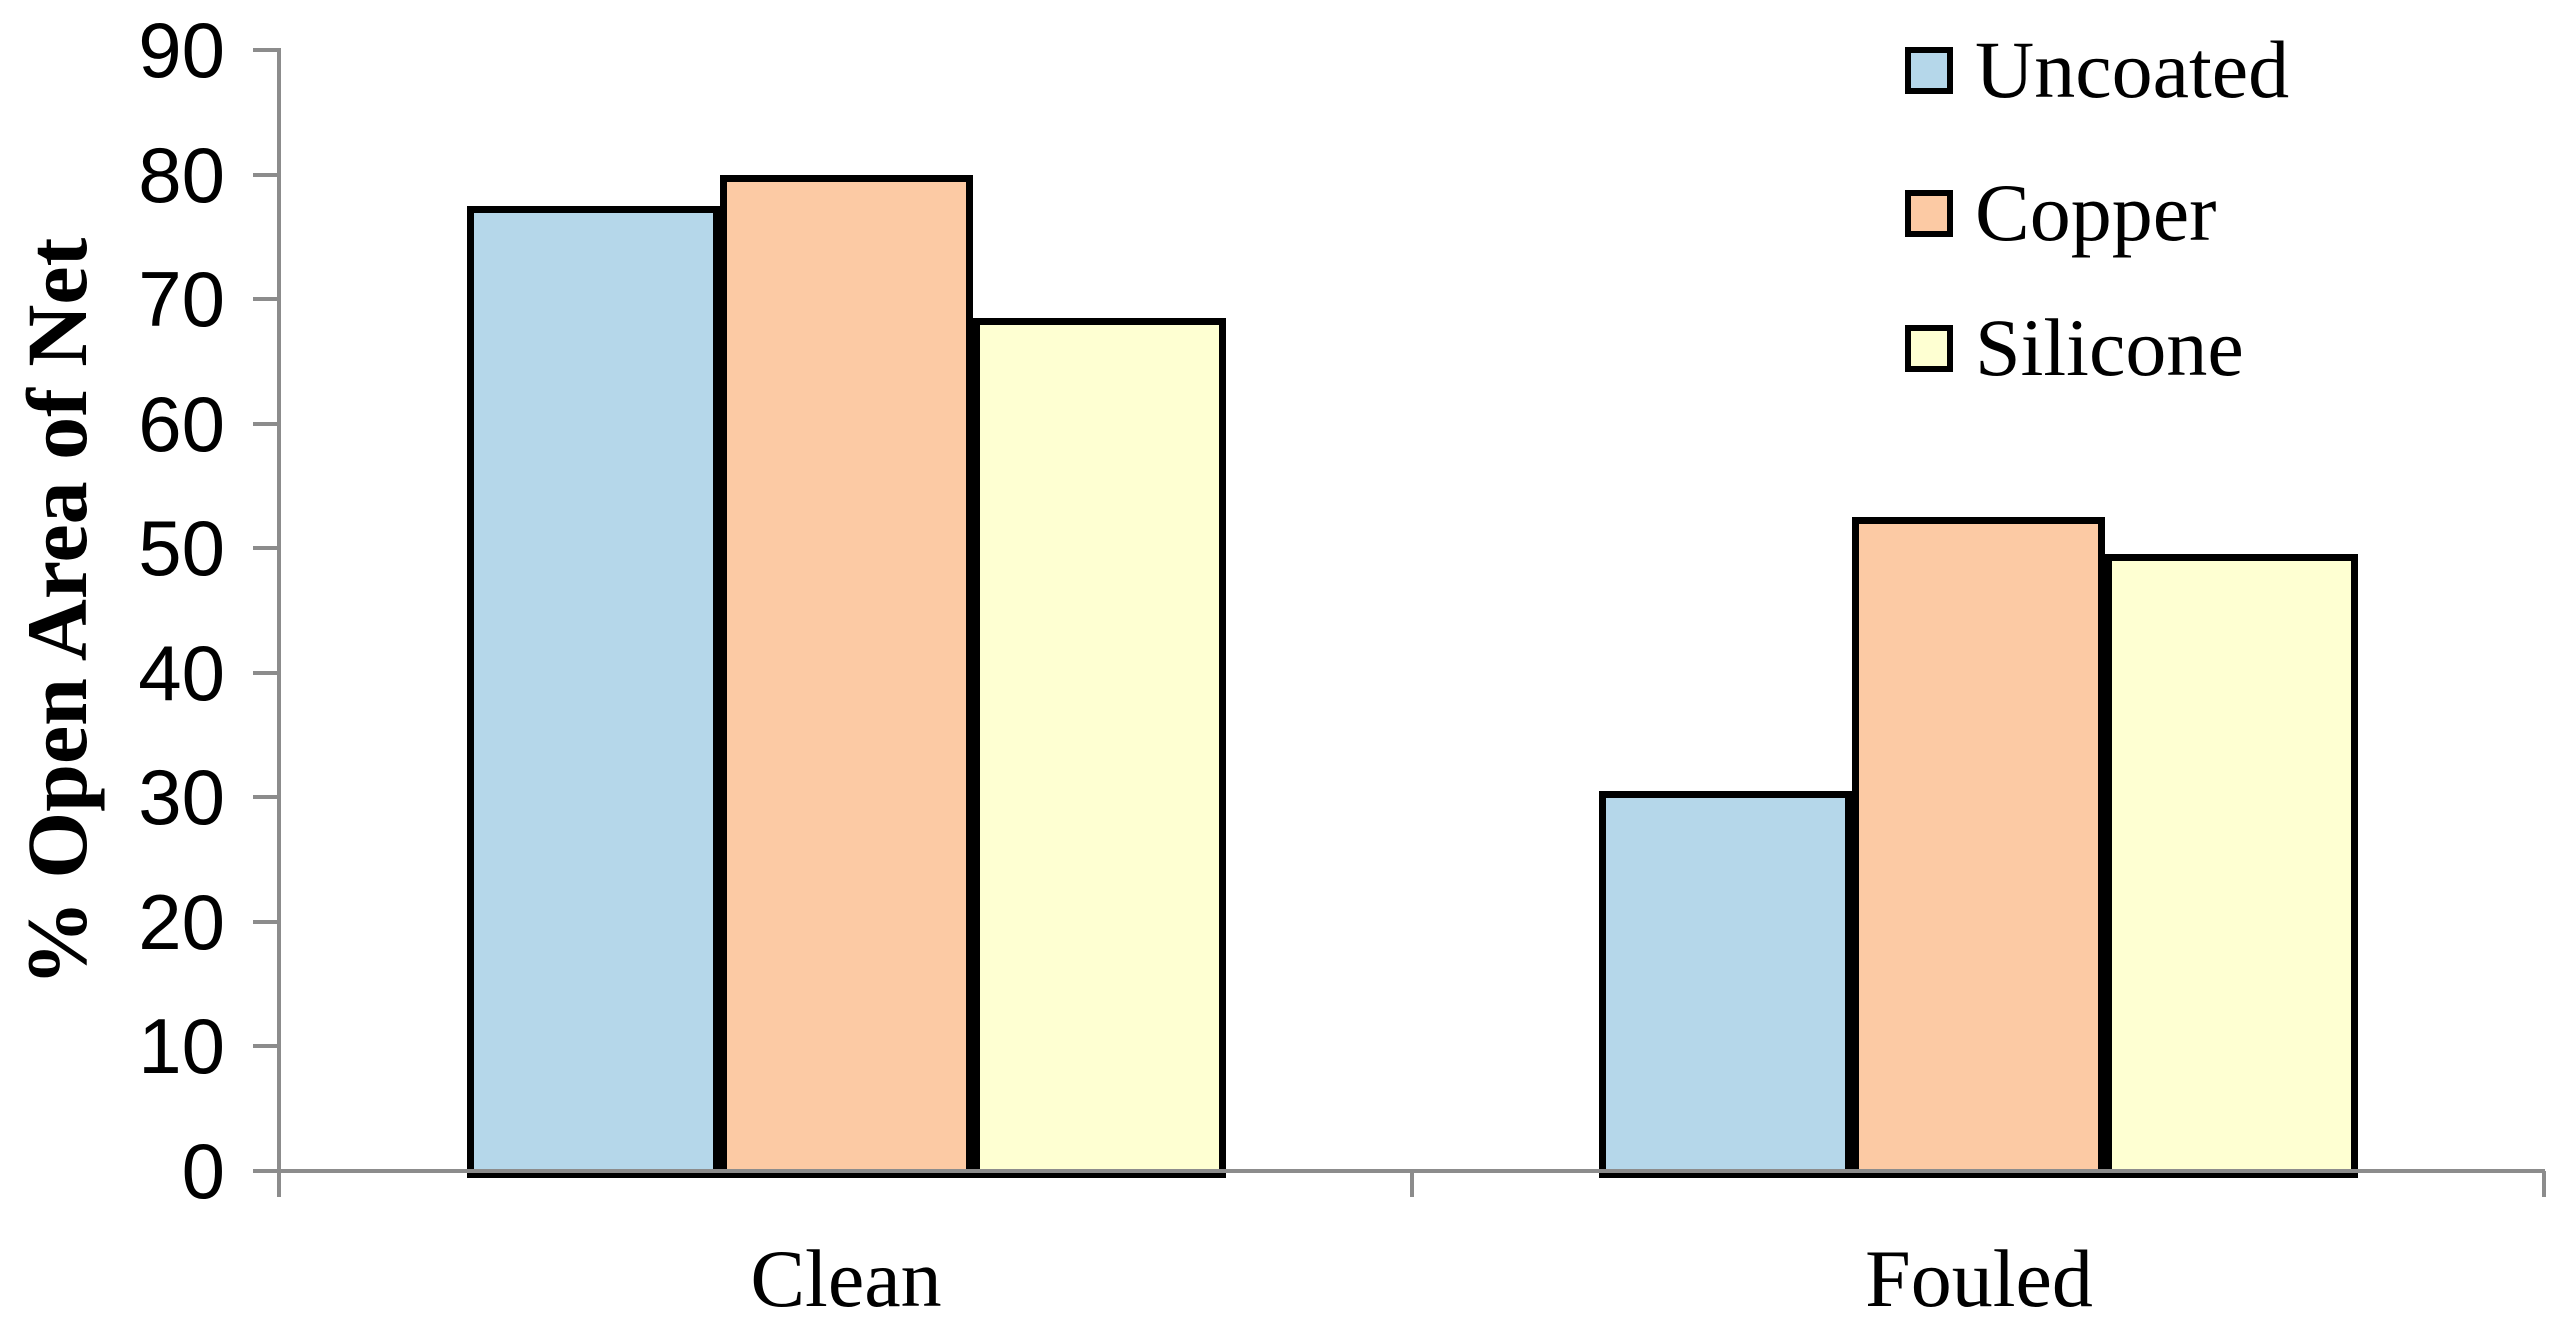 The width and height of the screenshot is (2570, 1331). Describe the element at coordinates (2109, 347) in the screenshot. I see `legend-label-silicone: Silicone` at that location.